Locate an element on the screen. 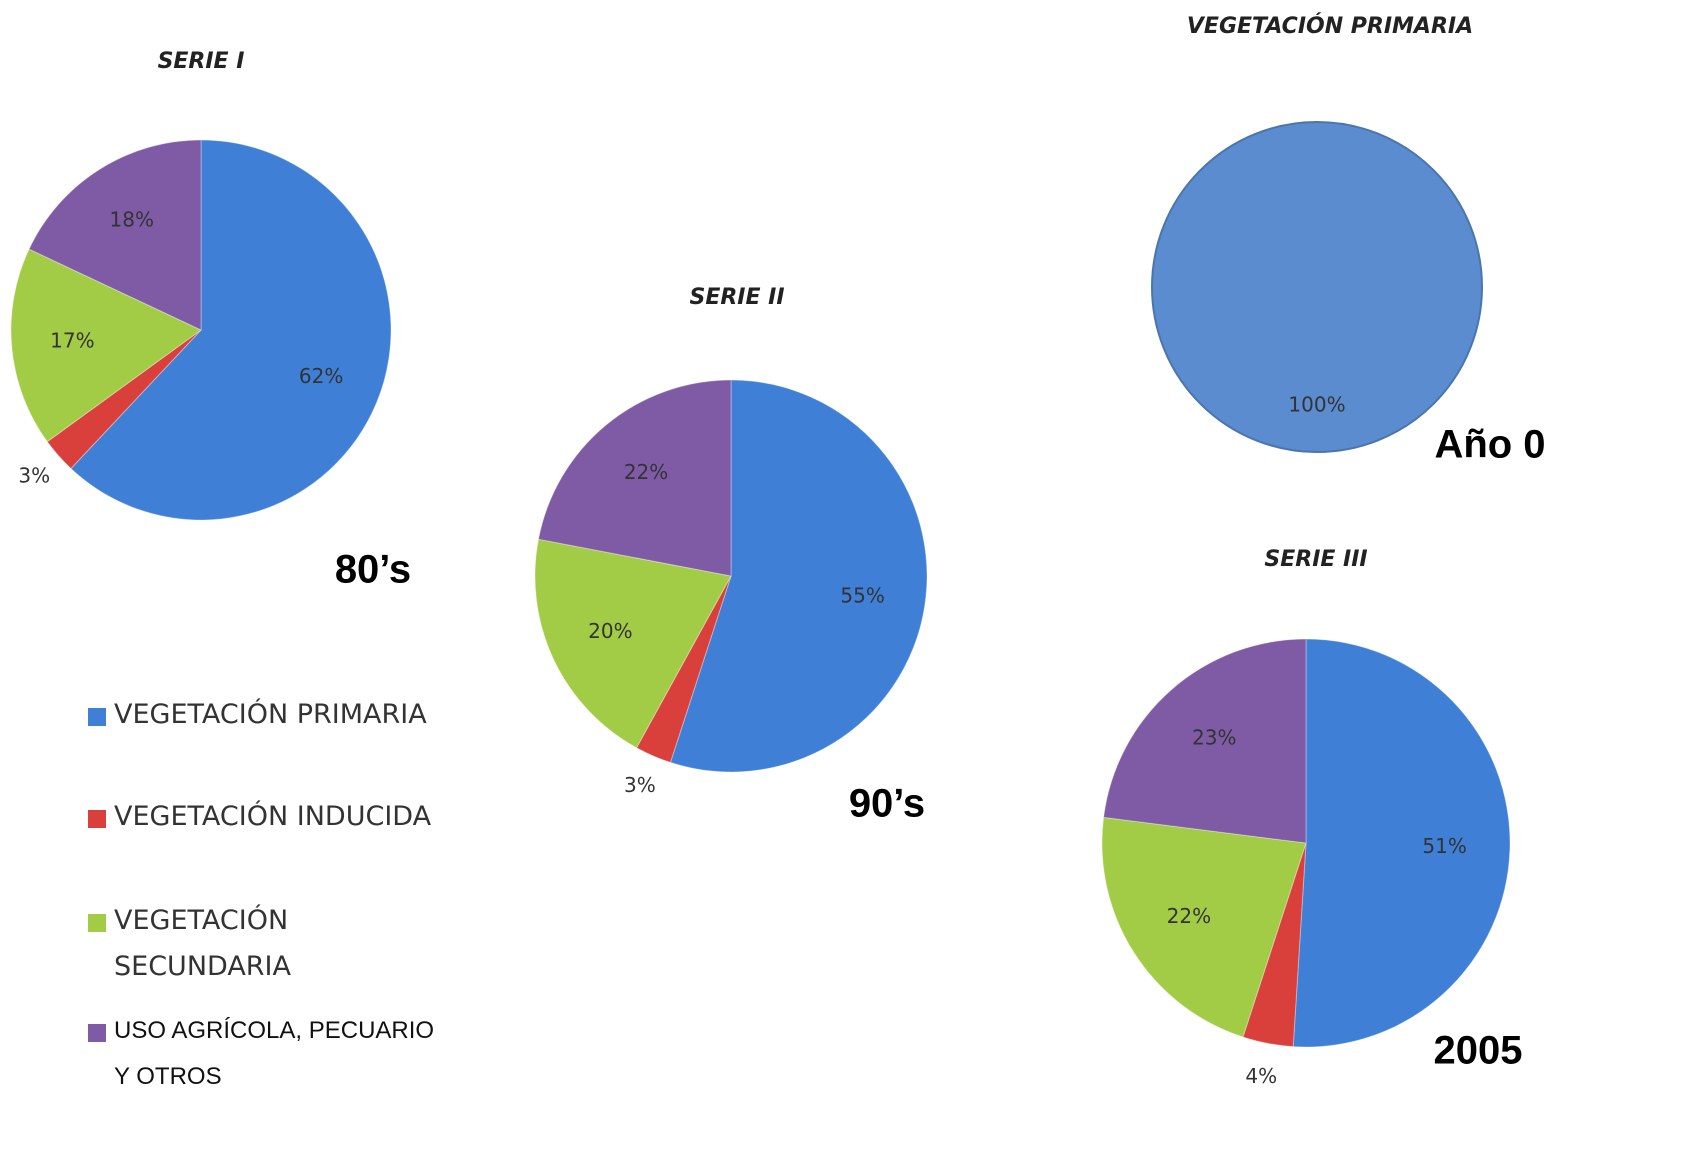 The image size is (1696, 1157). data-label: 23% is located at coordinates (1214, 737).